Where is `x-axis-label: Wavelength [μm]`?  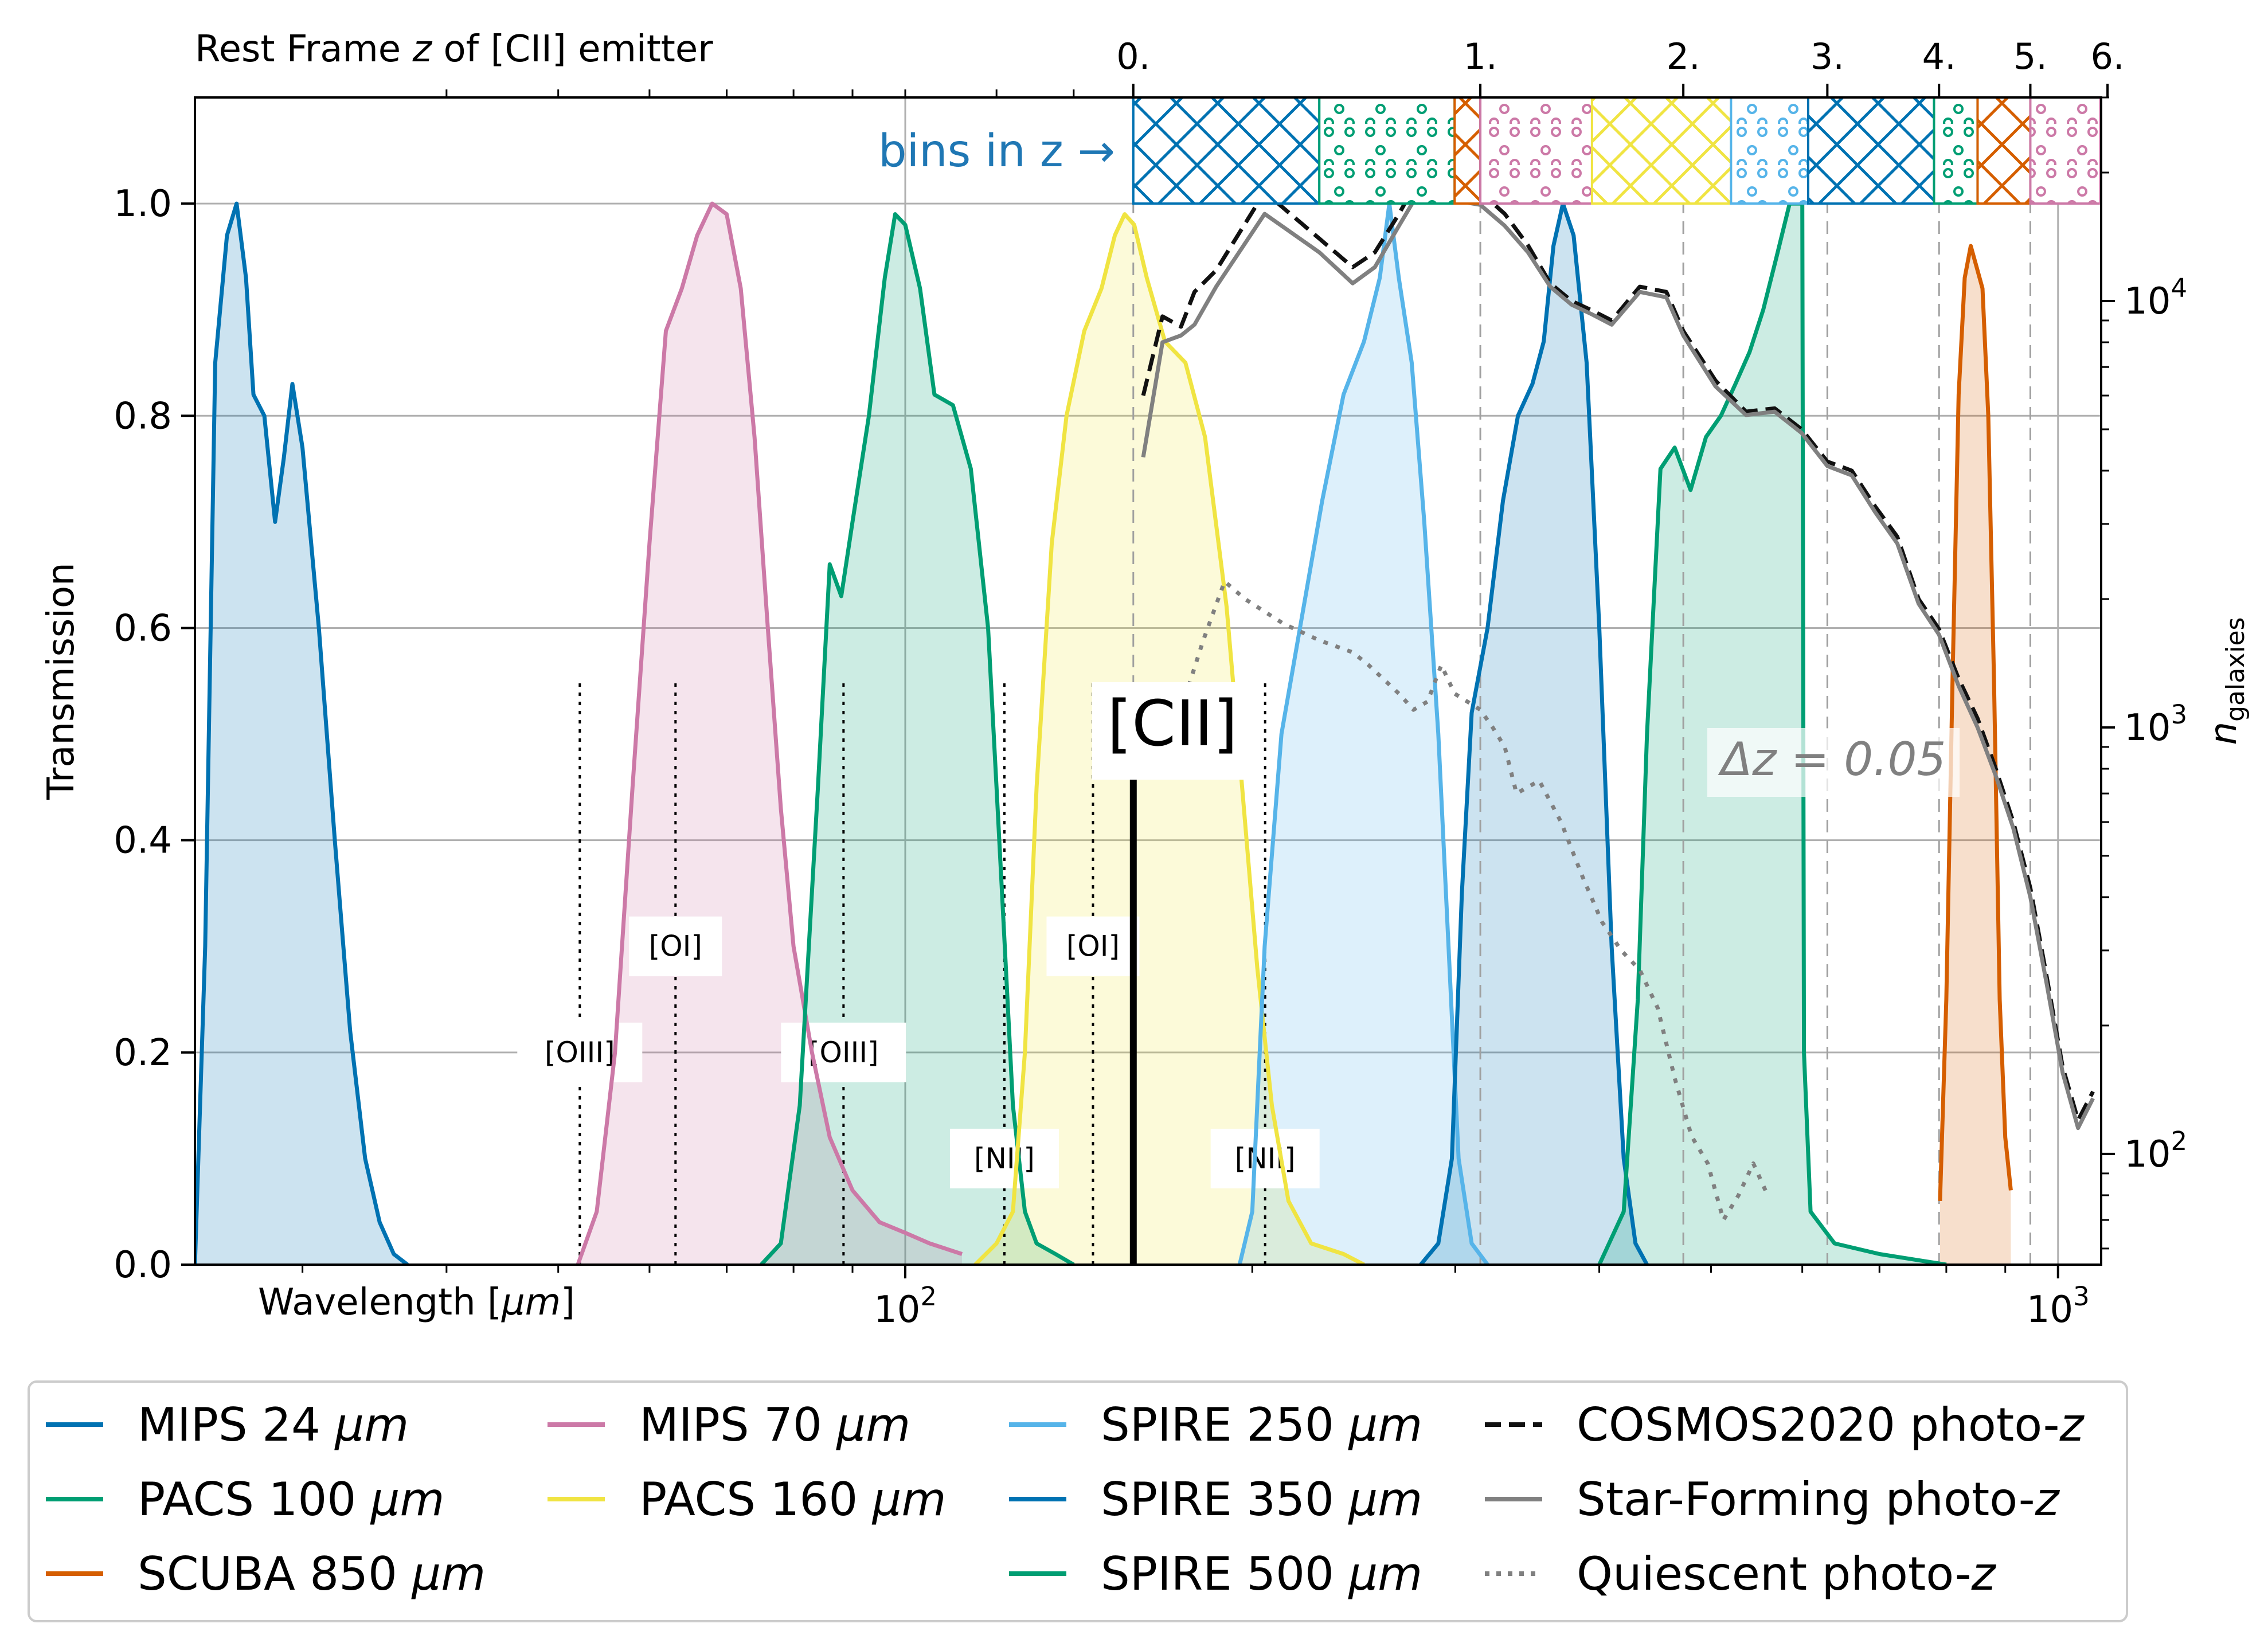 x-axis-label: Wavelength [μm] is located at coordinates (416, 1302).